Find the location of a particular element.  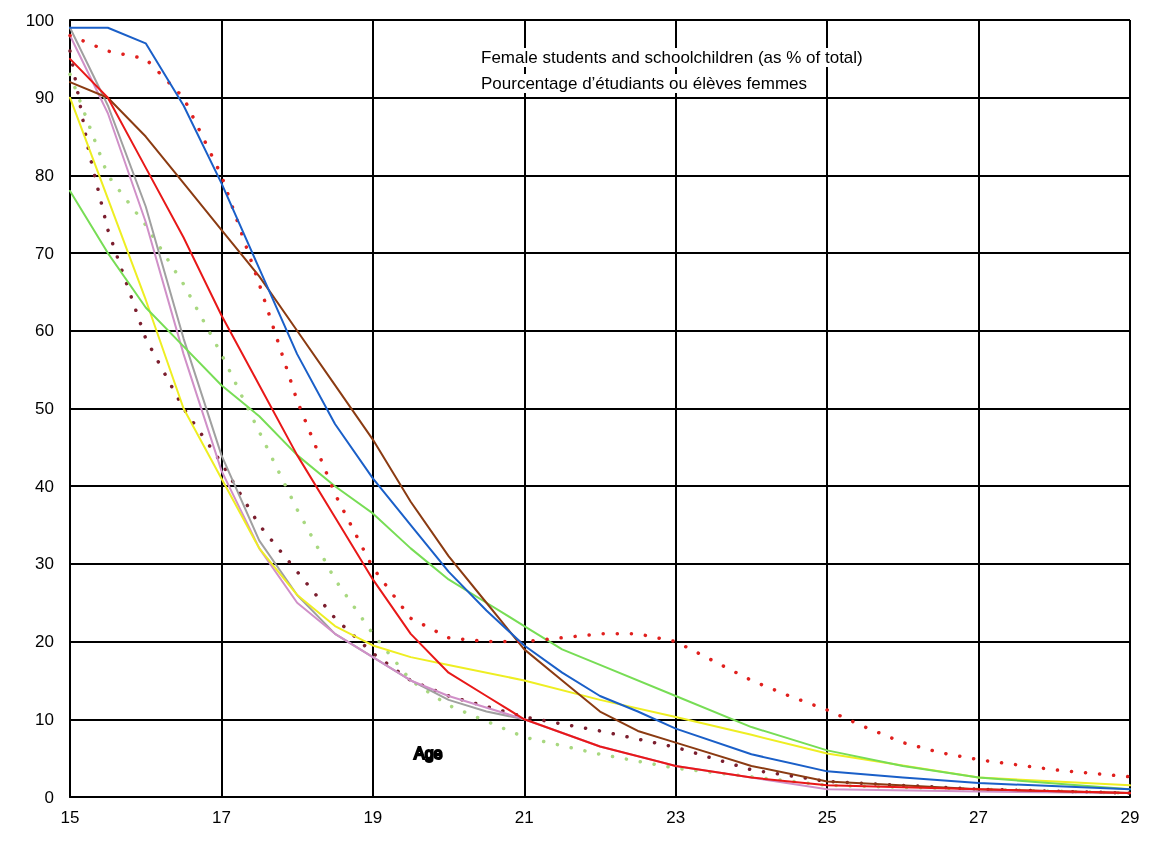

y-tick-label: 80 is located at coordinates (44, 175).